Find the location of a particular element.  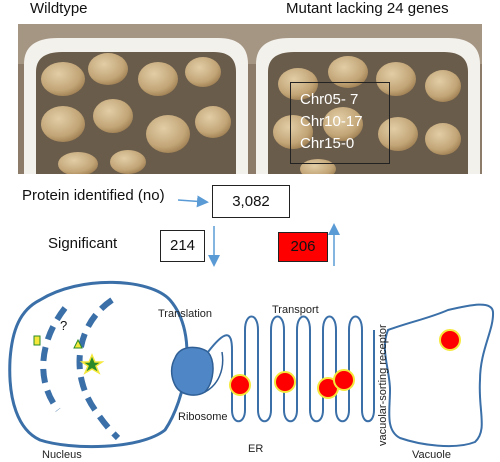

transport-label: Transport is located at coordinates (295, 310).